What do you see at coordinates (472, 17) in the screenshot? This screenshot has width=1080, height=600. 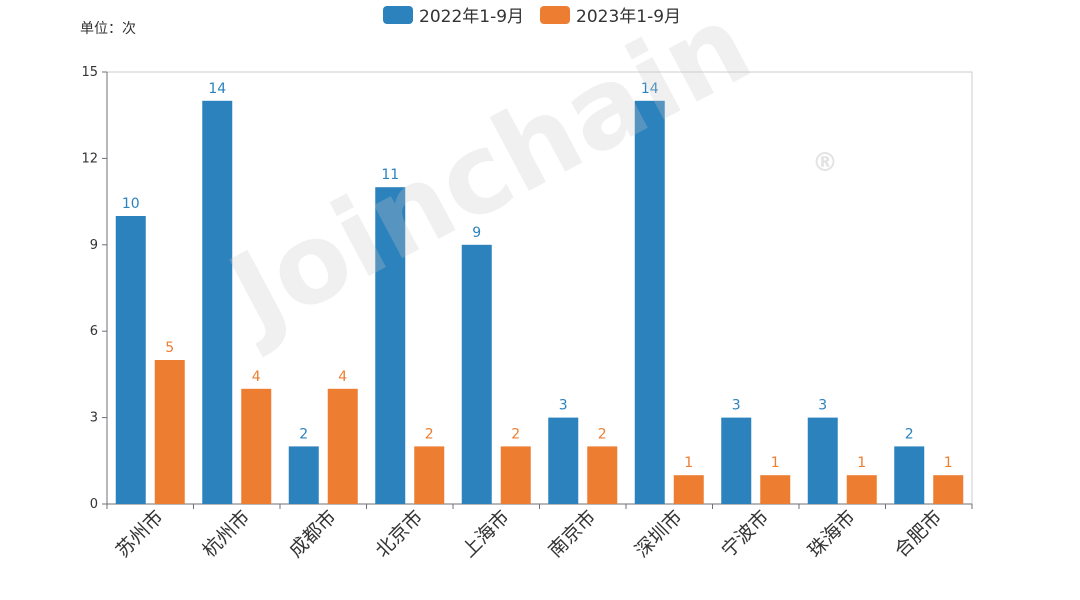 I see `legend-label-series-1: 2022年1-9月` at bounding box center [472, 17].